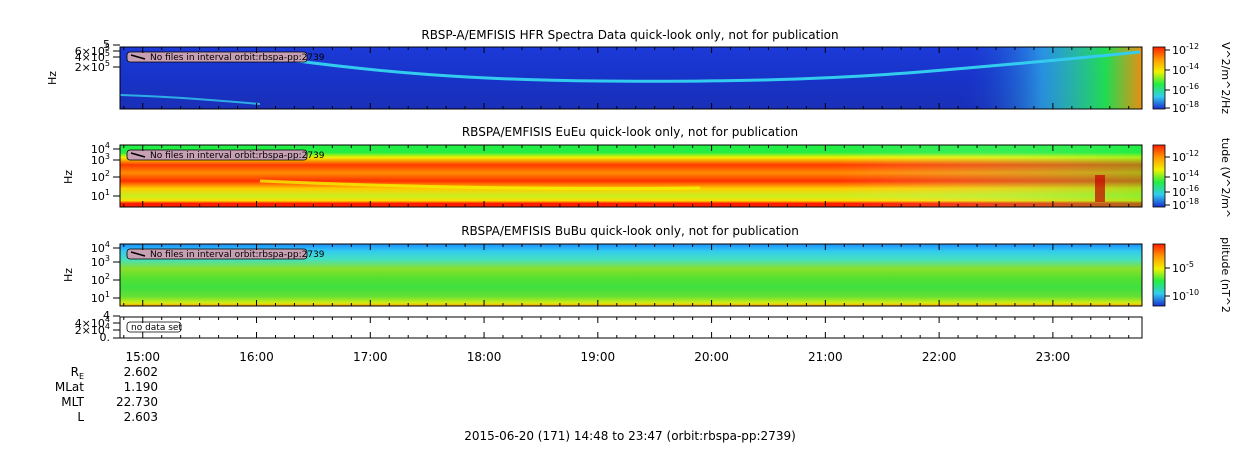 This screenshot has height=453, width=1250. What do you see at coordinates (256, 357) in the screenshot?
I see `x-tick-label: 16:00` at bounding box center [256, 357].